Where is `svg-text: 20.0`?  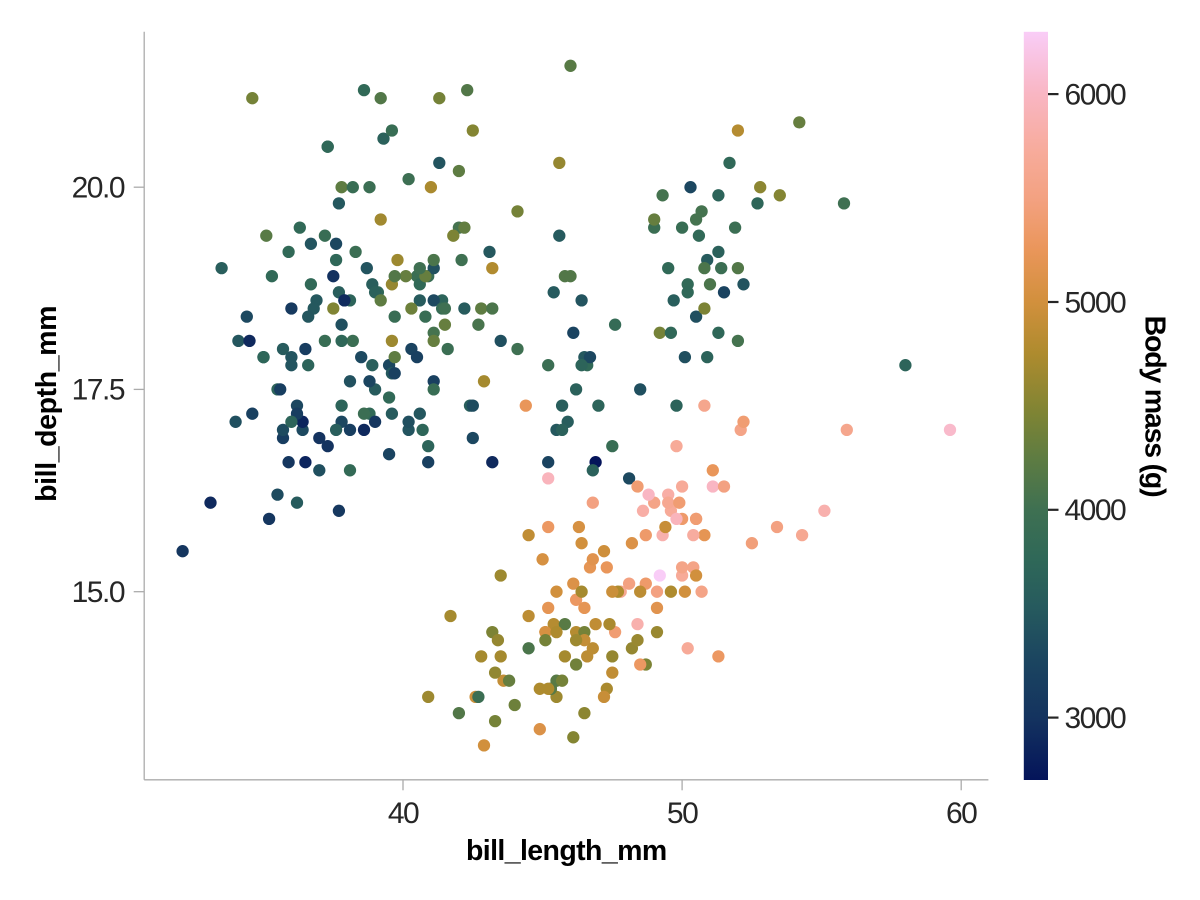 svg-text: 20.0 is located at coordinates (98, 188).